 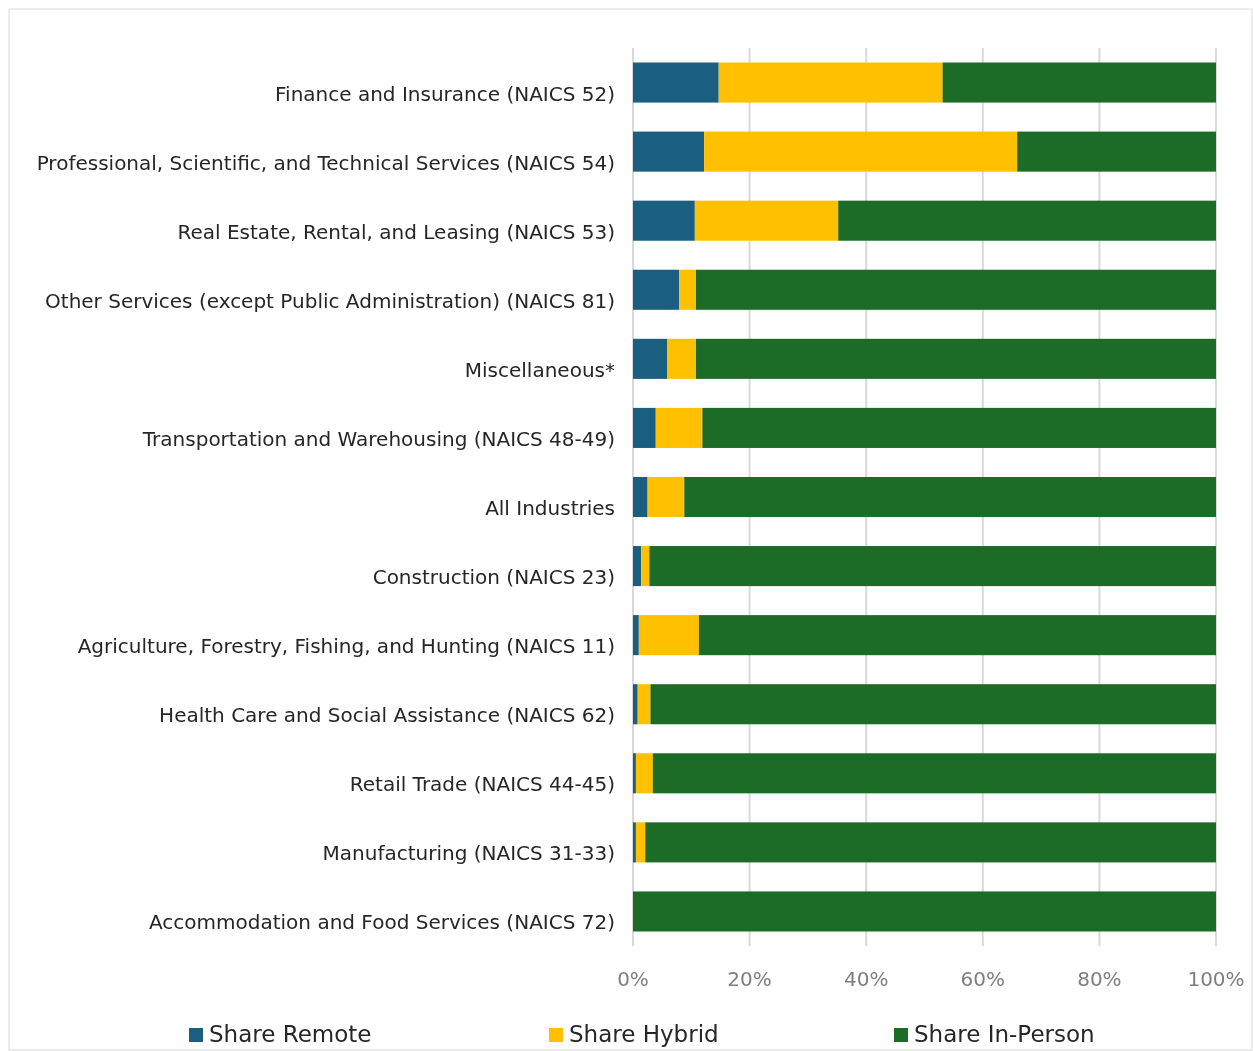 What do you see at coordinates (633, 979) in the screenshot?
I see `x-tick-label: 0%` at bounding box center [633, 979].